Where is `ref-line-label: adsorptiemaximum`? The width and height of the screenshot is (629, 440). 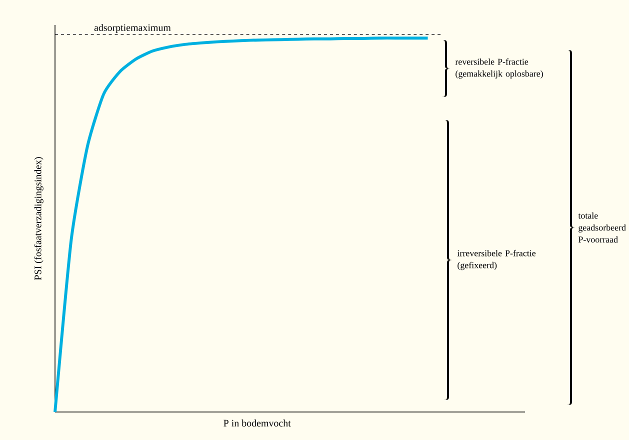 ref-line-label: adsorptiemaximum is located at coordinates (132, 29).